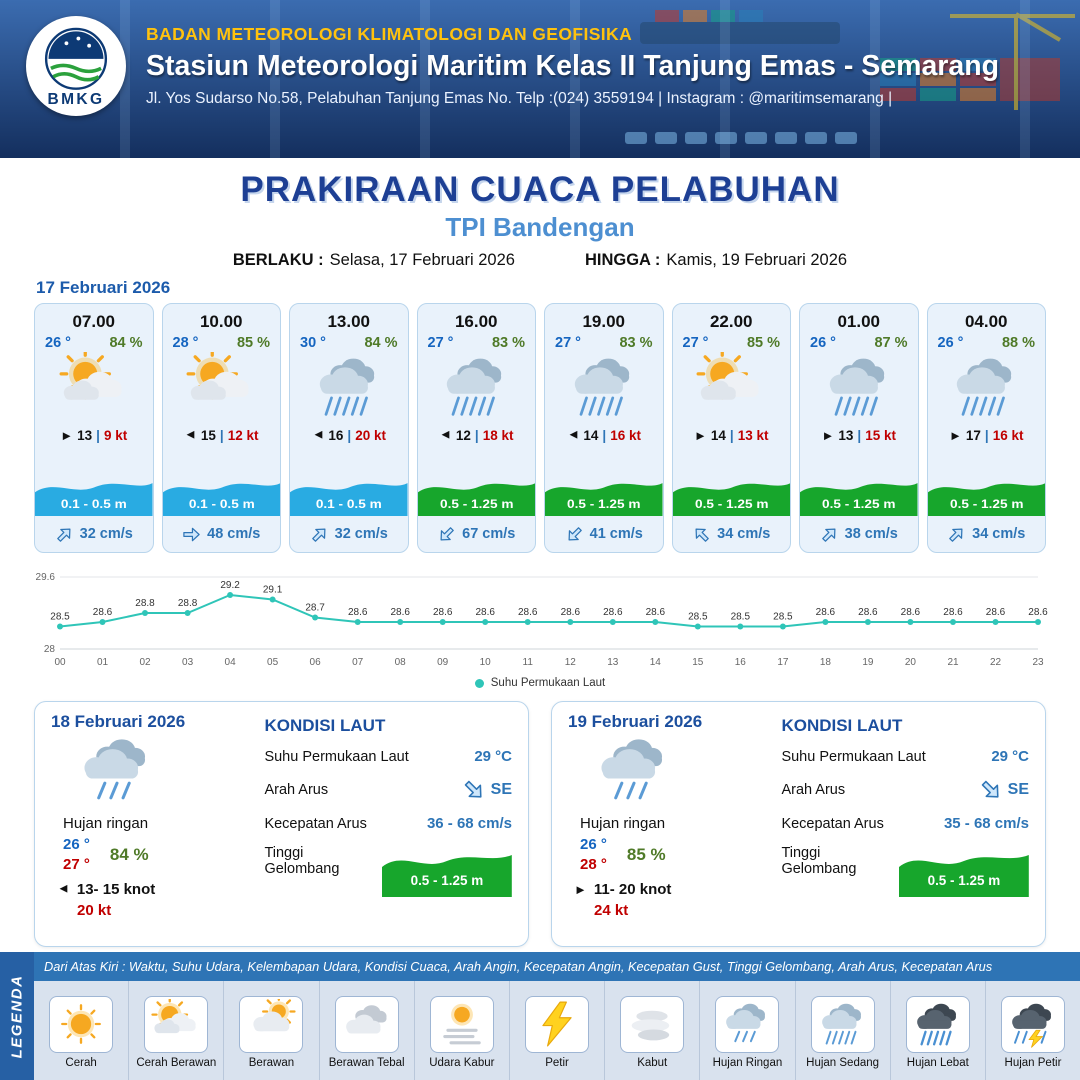 This screenshot has width=1080, height=1080. Describe the element at coordinates (366, 1062) in the screenshot. I see `legend-item-label: Berawan Tebal` at that location.